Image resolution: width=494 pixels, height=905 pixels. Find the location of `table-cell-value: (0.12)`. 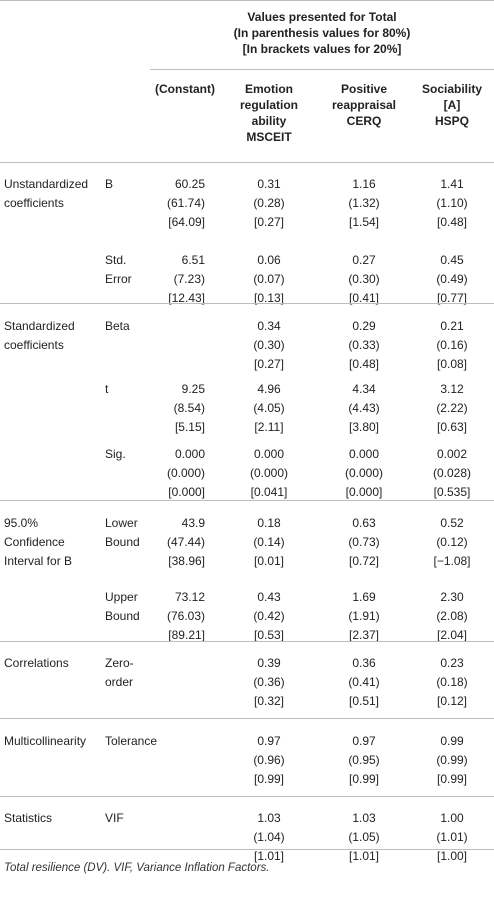

table-cell-value: (0.12) is located at coordinates (452, 542).